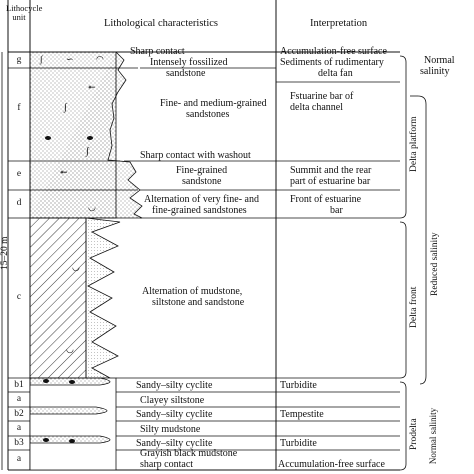 This screenshot has height=474, width=474. What do you see at coordinates (157, 51) in the screenshot?
I see `litho-label: Sharp contact` at bounding box center [157, 51].